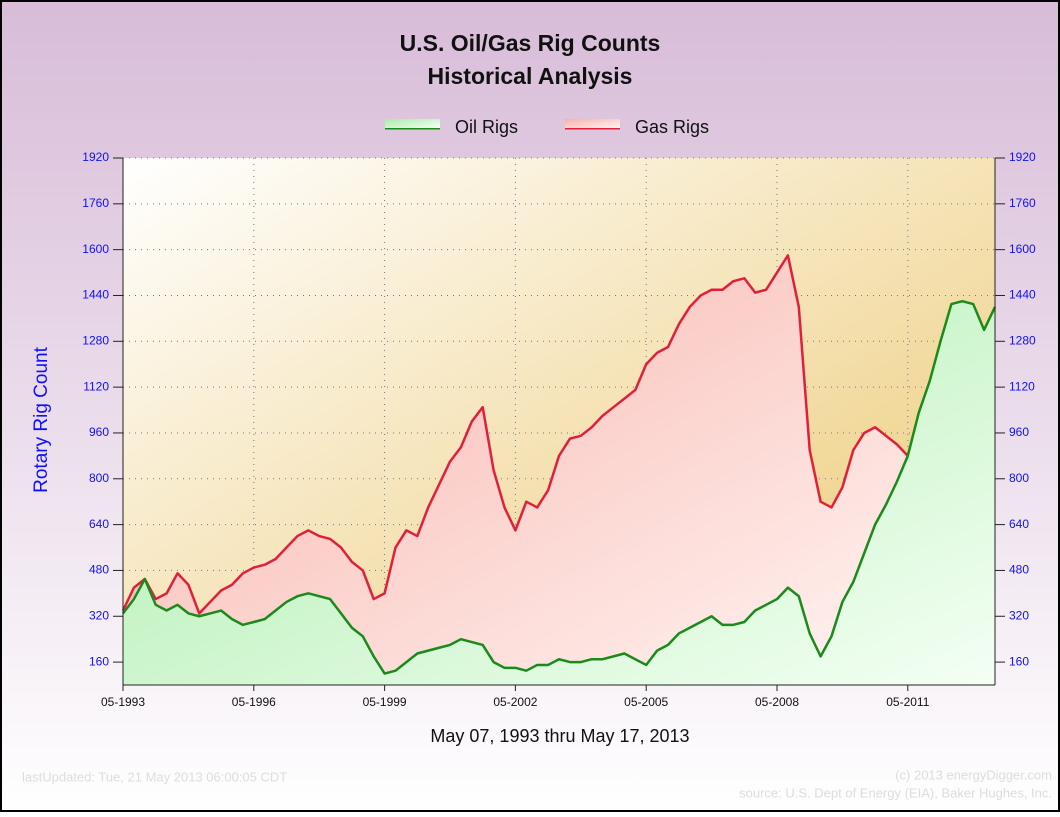 The height and width of the screenshot is (817, 1060). I want to click on x-tick-label: 05-1999, so click(385, 702).